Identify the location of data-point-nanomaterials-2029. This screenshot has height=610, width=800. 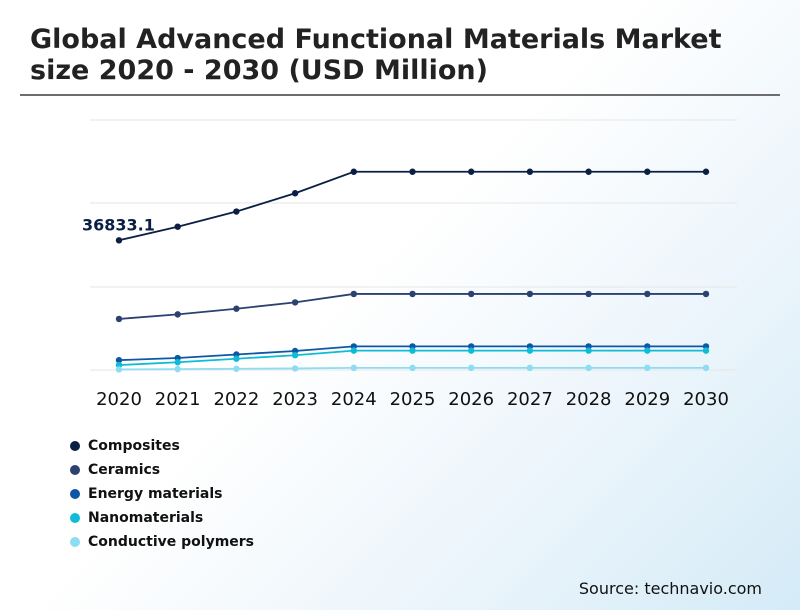
(647, 350).